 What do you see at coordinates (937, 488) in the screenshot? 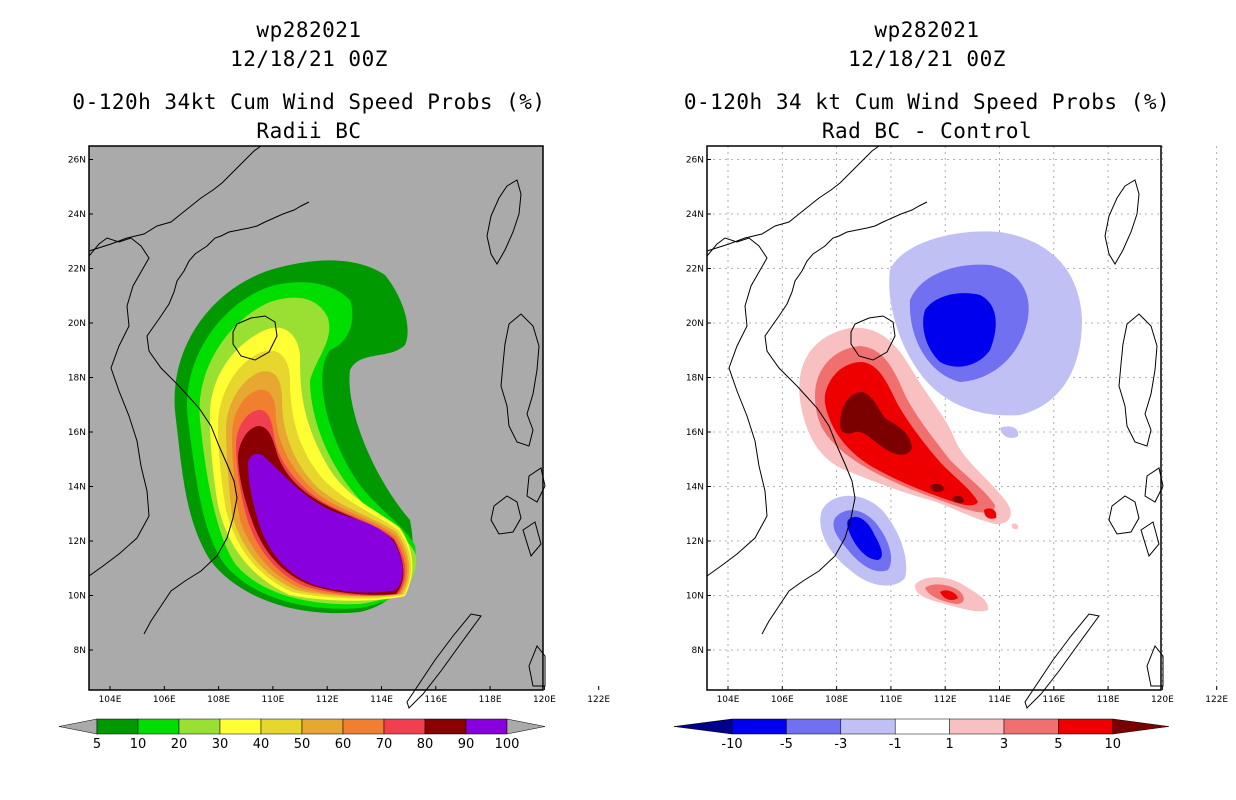
I see `diff-pos-gt10-spot1` at bounding box center [937, 488].